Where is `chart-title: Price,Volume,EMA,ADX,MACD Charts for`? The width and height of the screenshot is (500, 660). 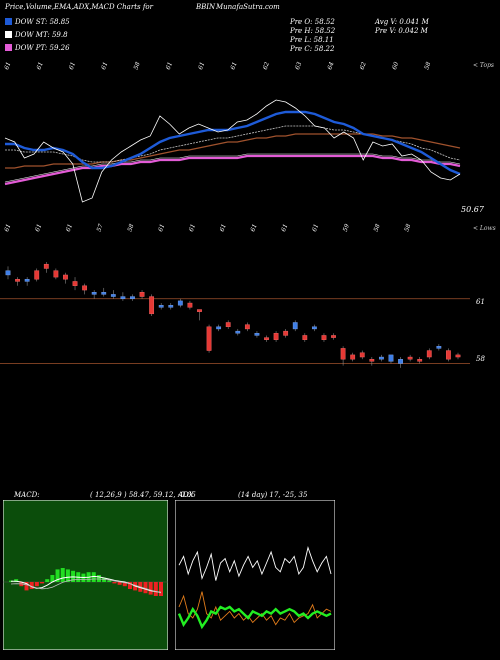
chart-title: Price,Volume,EMA,ADX,MACD Charts for is located at coordinates (79, 7).